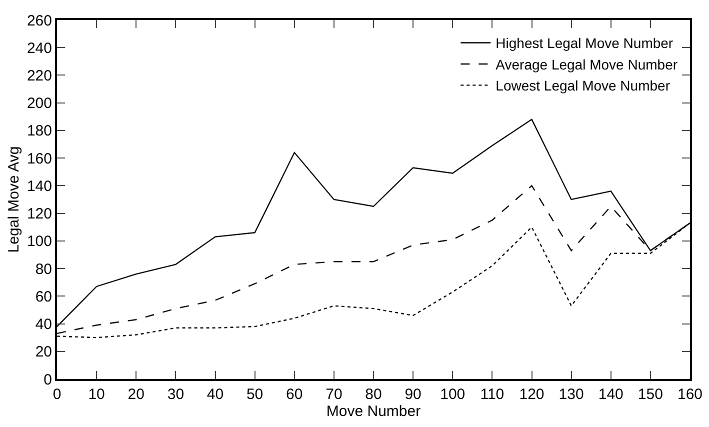 Image resolution: width=709 pixels, height=427 pixels. Describe the element at coordinates (39, 103) in the screenshot. I see `y-tick-label: 200` at that location.